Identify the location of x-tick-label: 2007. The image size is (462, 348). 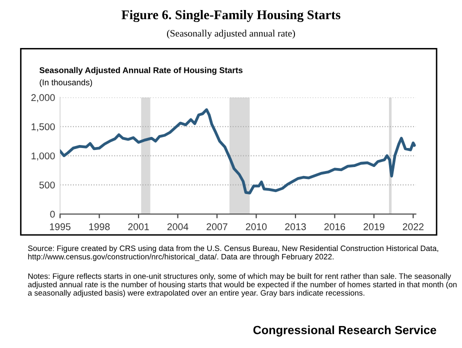
(217, 226).